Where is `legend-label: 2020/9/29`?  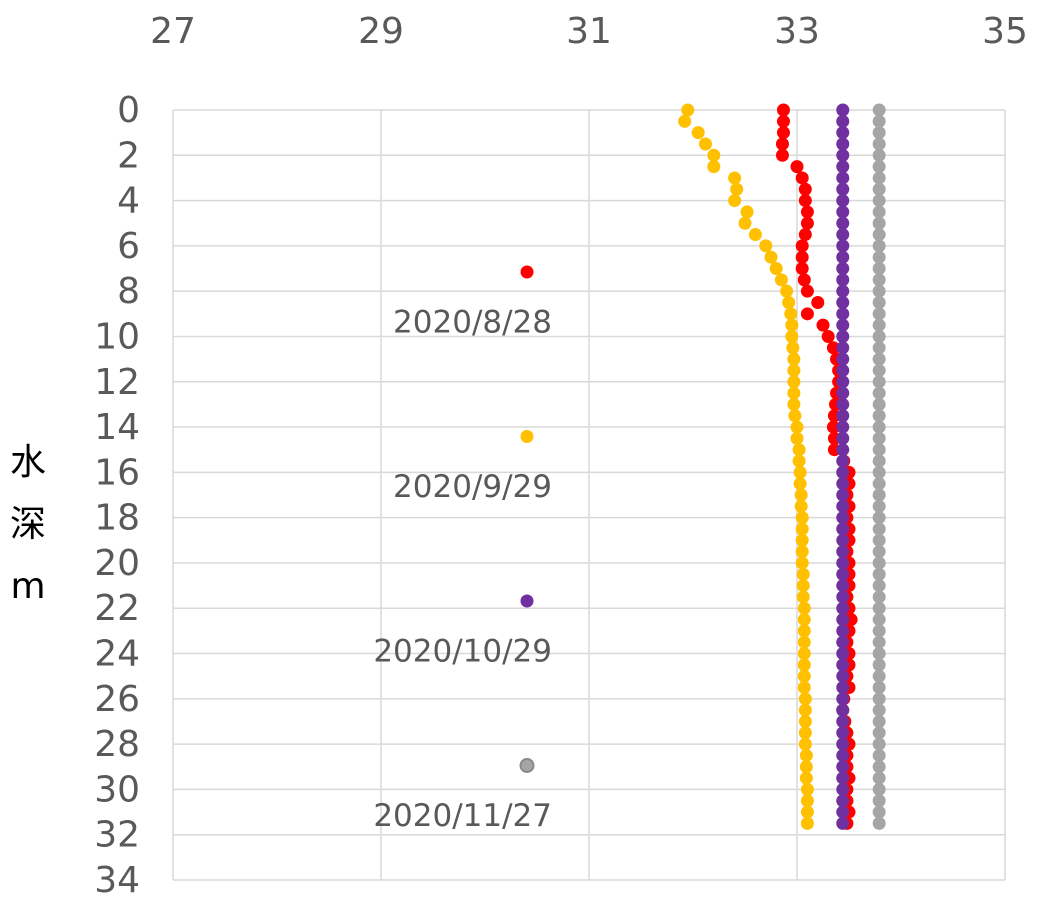 legend-label: 2020/9/29 is located at coordinates (472, 487).